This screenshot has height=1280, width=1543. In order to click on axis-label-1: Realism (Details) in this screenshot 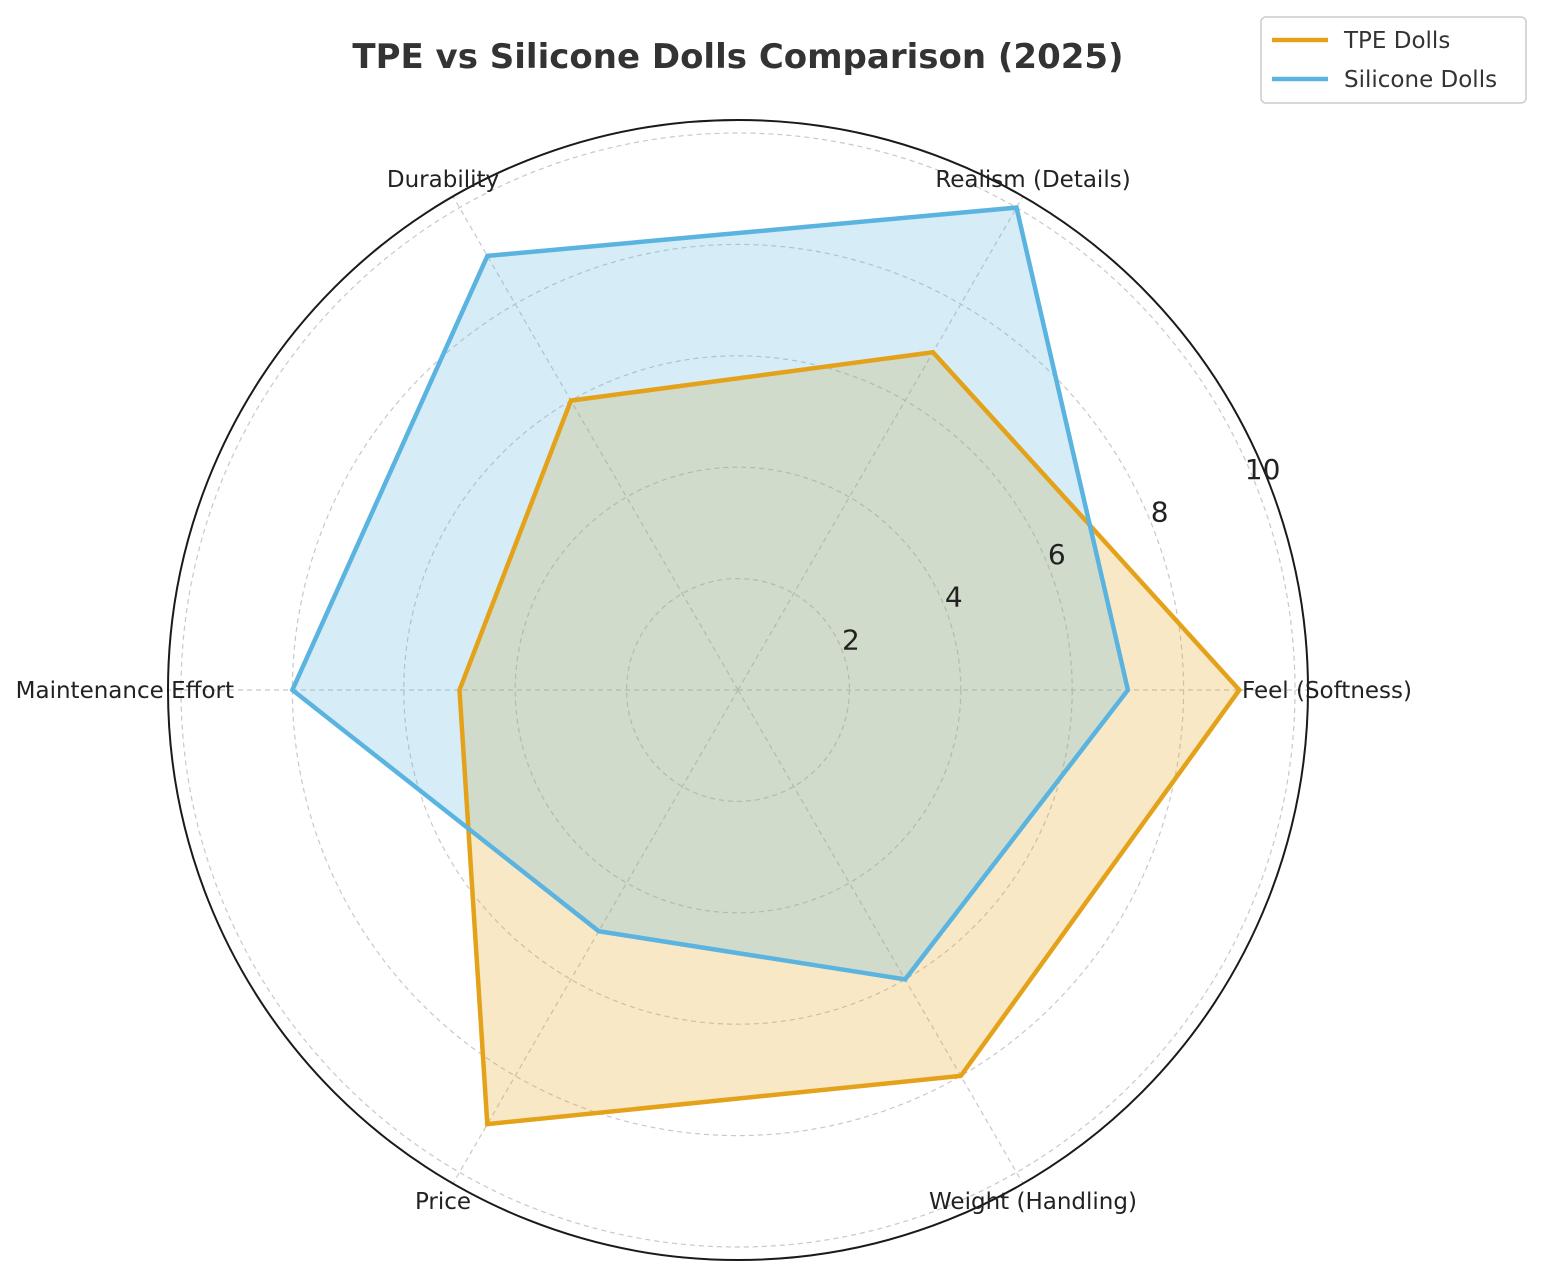, I will do `click(1032, 180)`.